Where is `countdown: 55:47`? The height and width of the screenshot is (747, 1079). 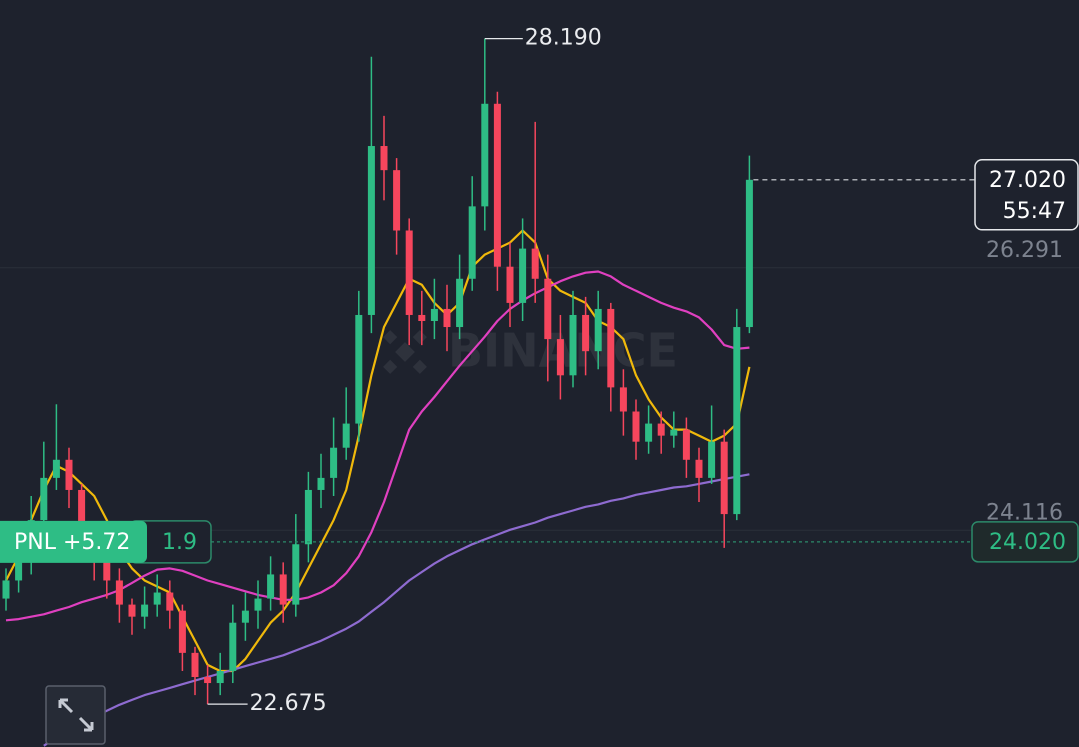
countdown: 55:47 is located at coordinates (1034, 211).